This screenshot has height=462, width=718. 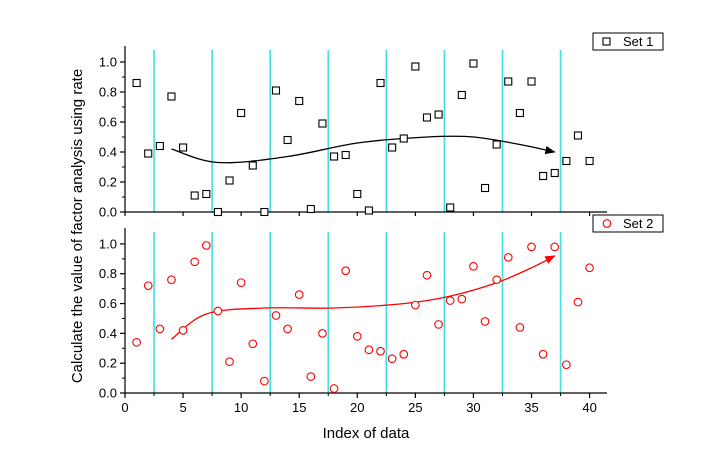 I want to click on top-legend, so click(x=628, y=41).